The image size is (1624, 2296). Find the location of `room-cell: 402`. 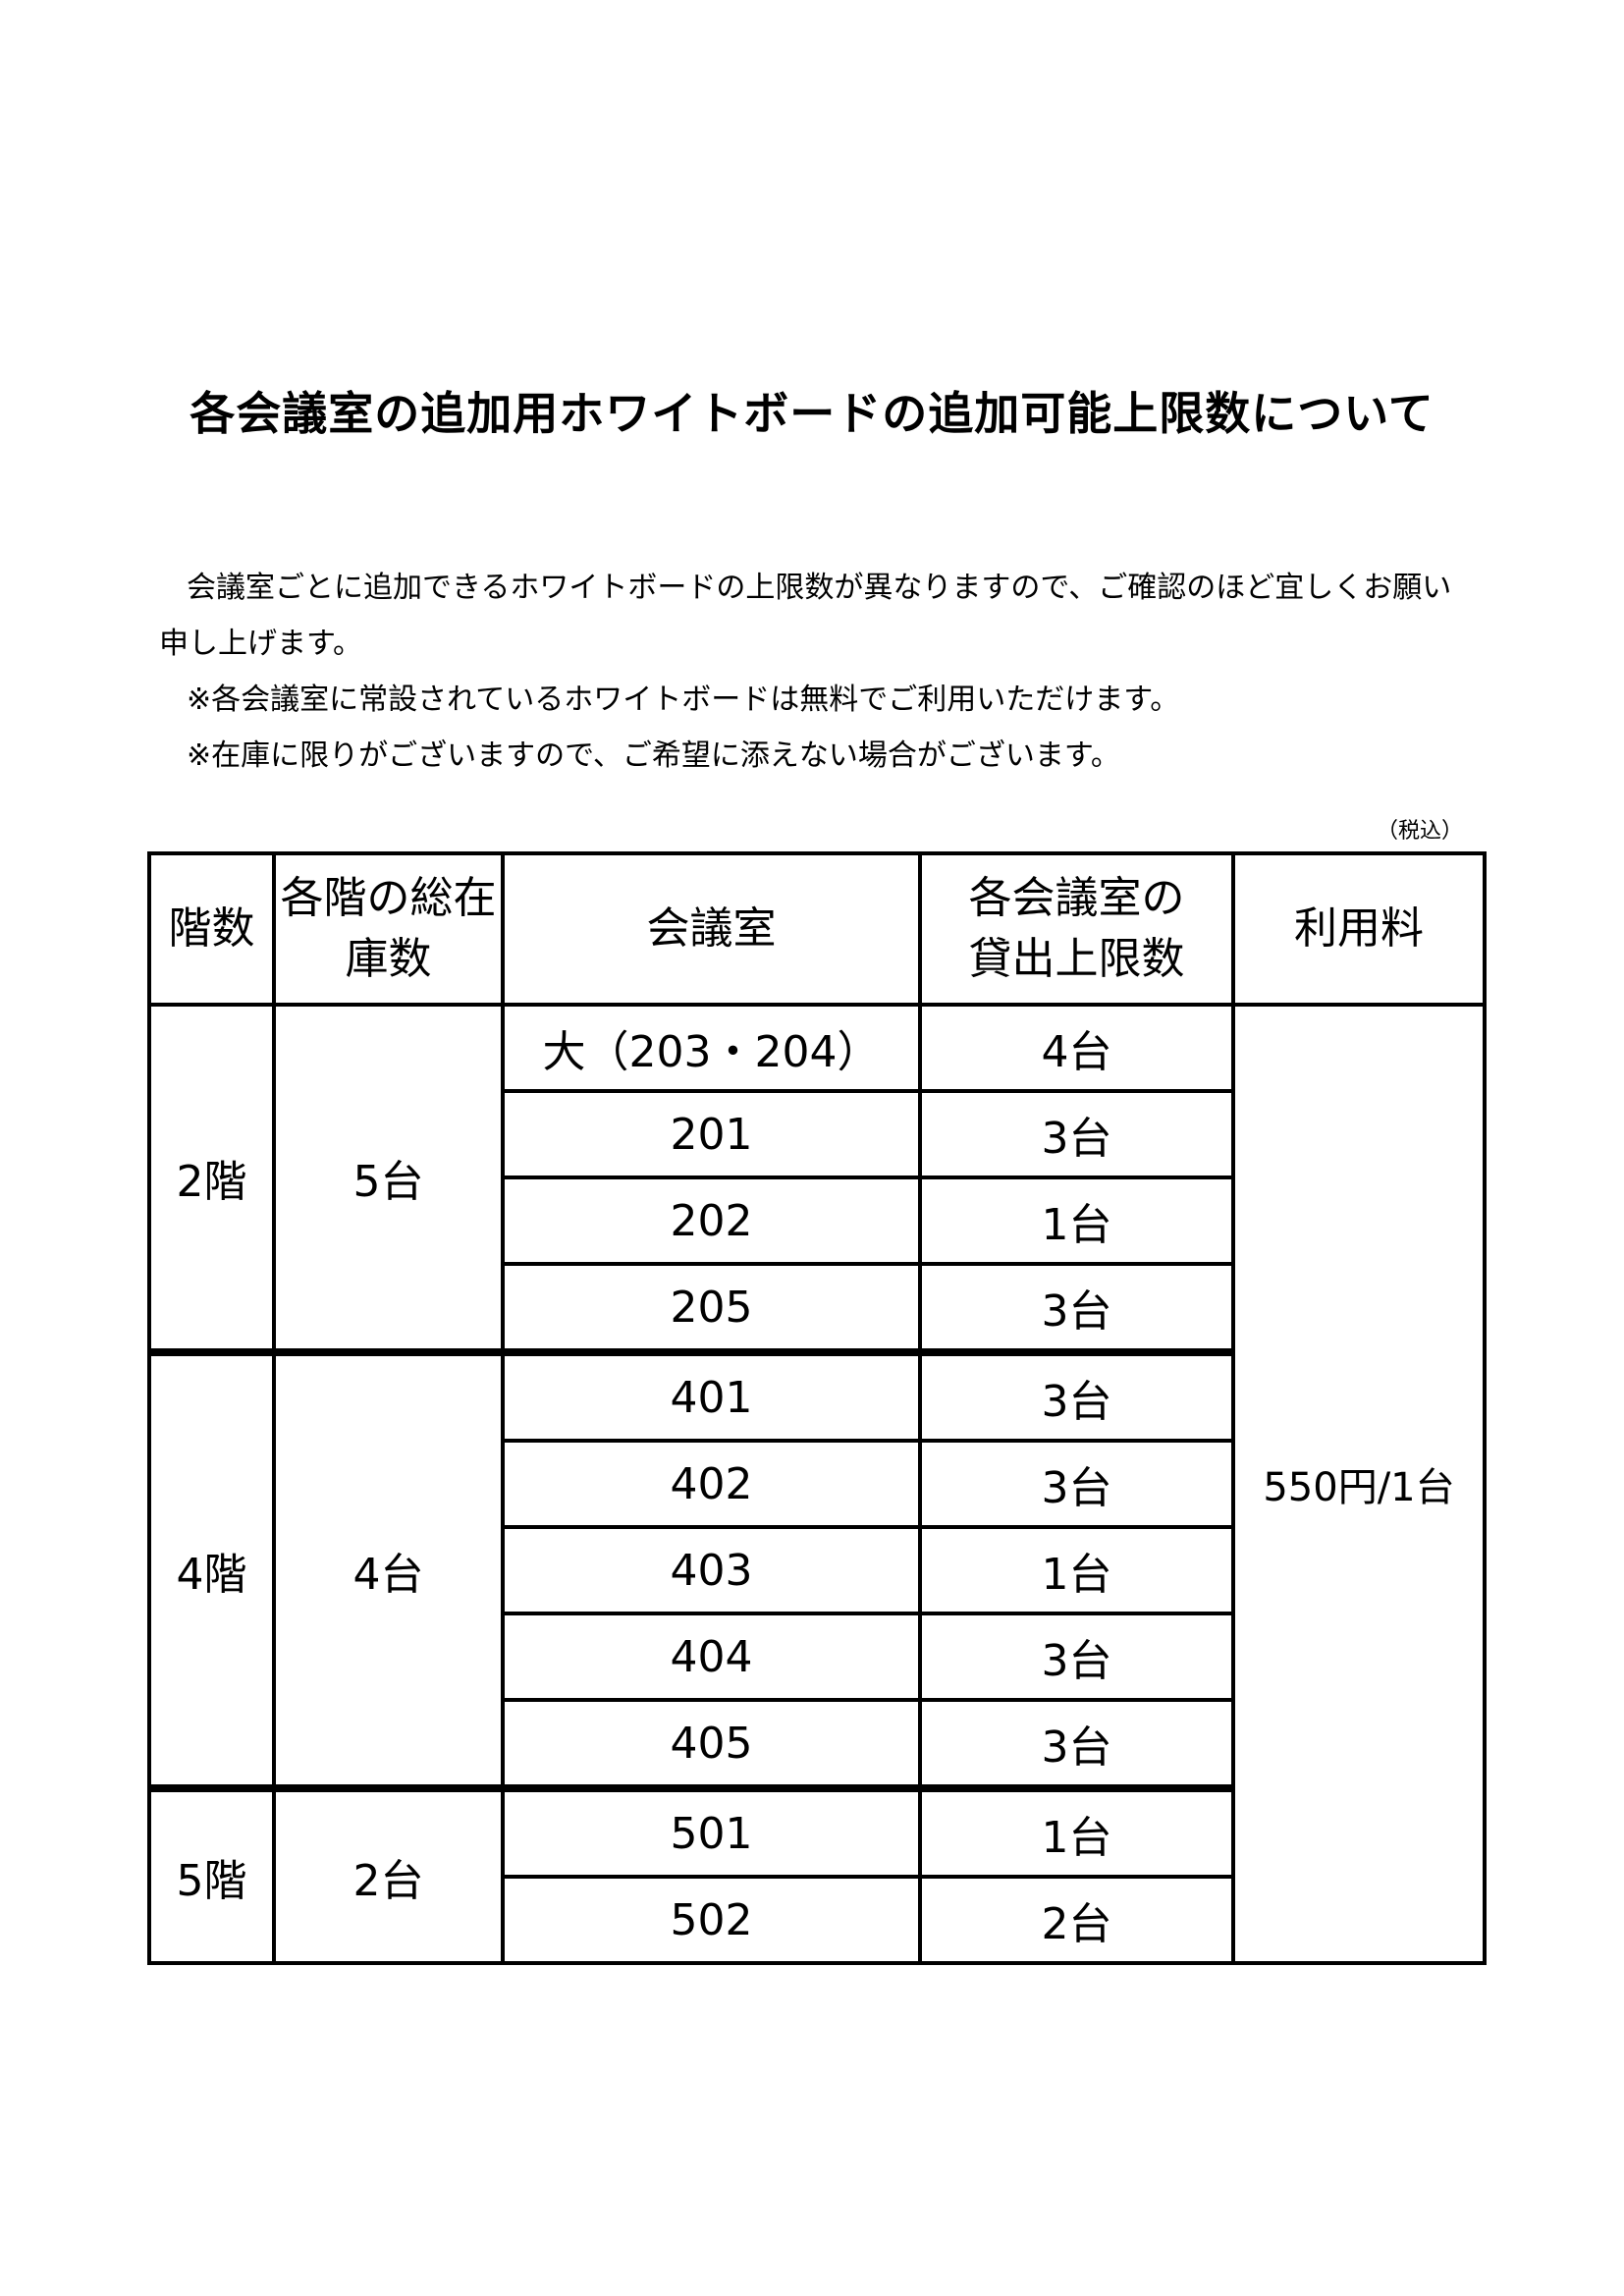

room-cell: 402 is located at coordinates (711, 1484).